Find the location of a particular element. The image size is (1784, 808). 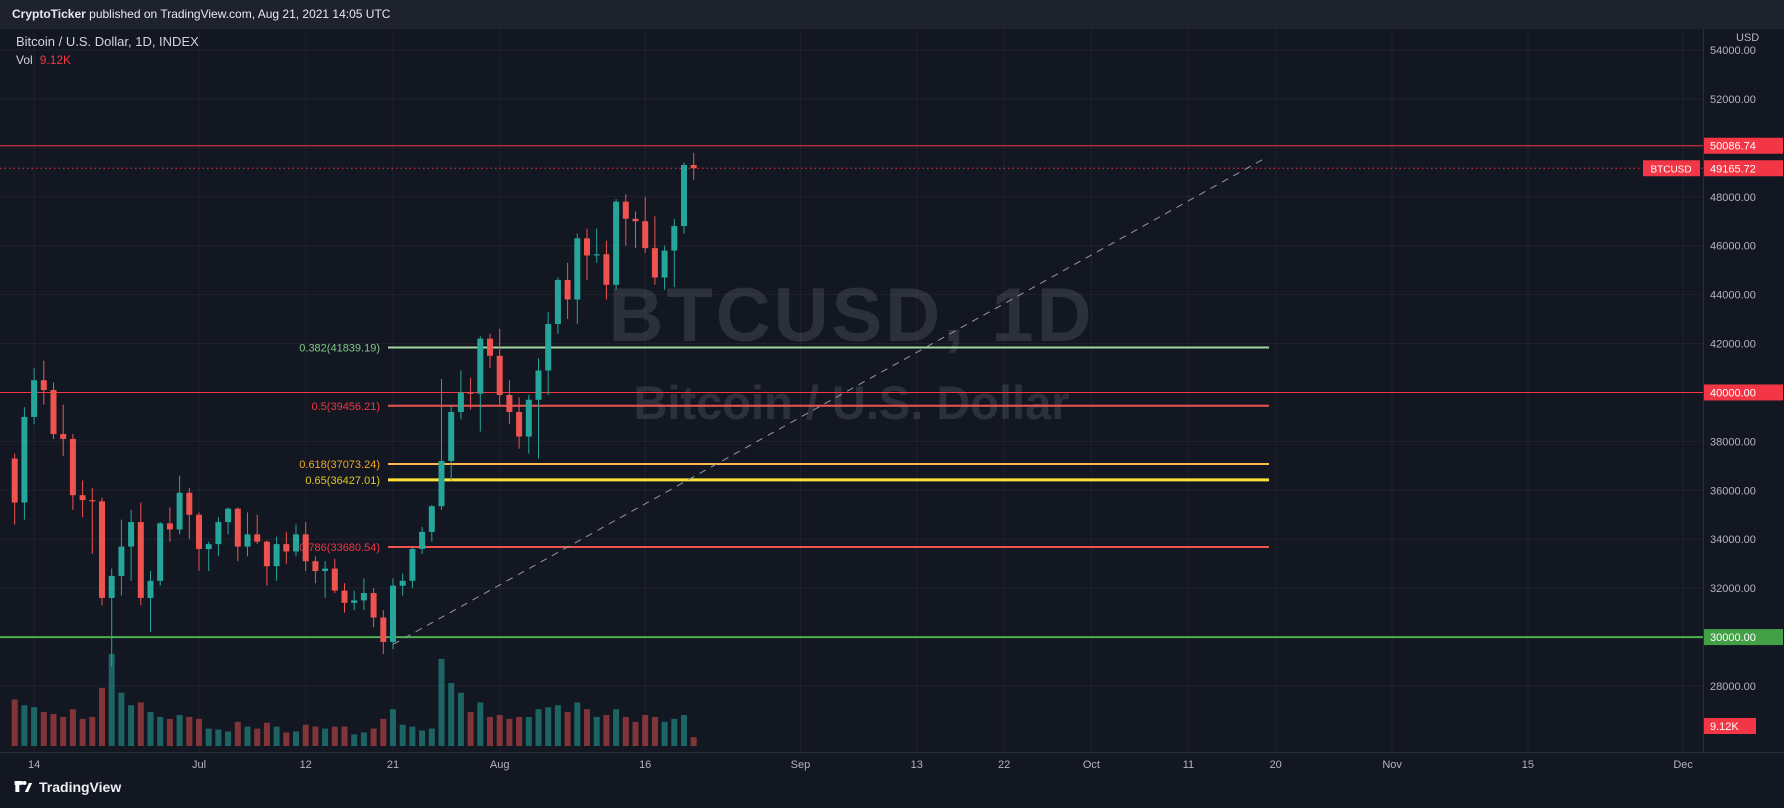

fib-label: 0.786(33680.54) is located at coordinates (339, 548).